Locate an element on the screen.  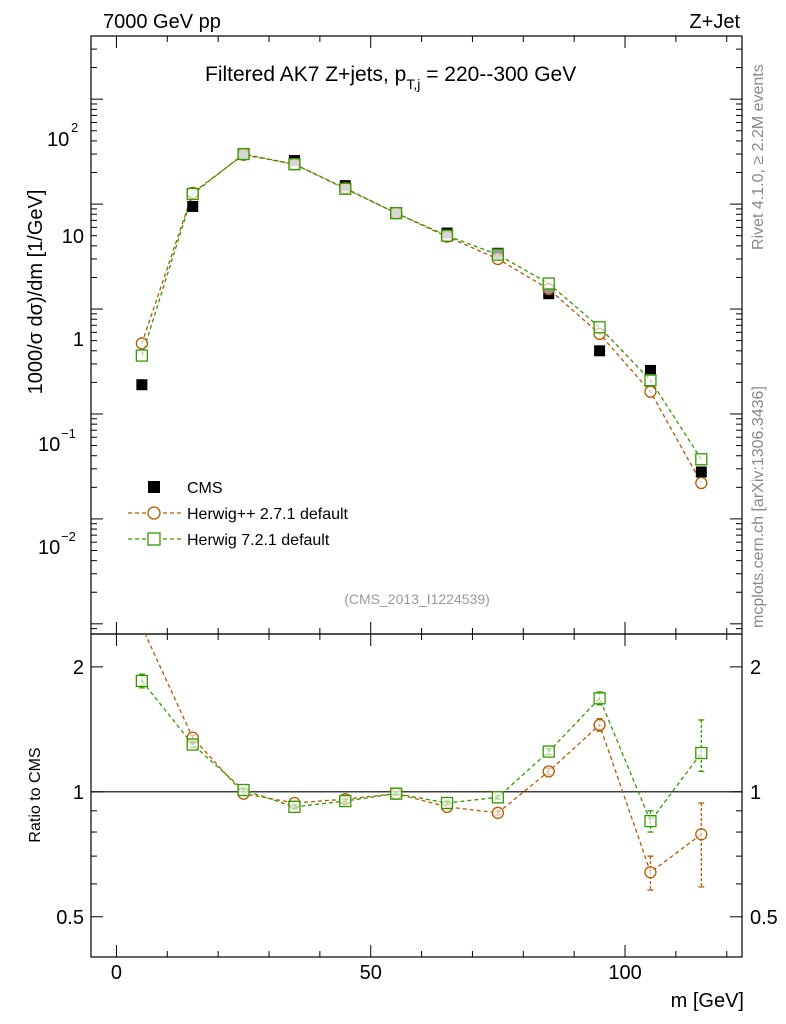
main-title-tail: = 220--300 GeV is located at coordinates (498, 74).